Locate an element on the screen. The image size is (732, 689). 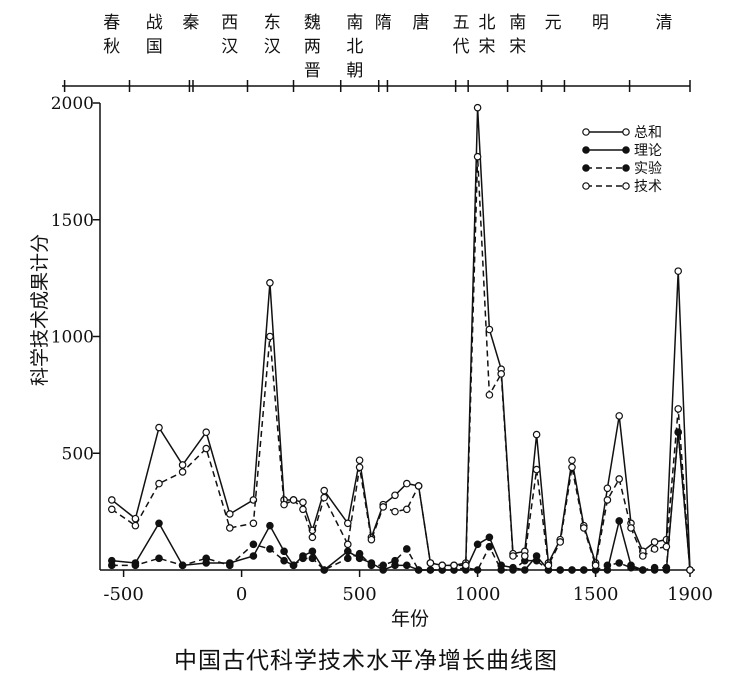
x-tick-label: 1900 is located at coordinates (690, 594).